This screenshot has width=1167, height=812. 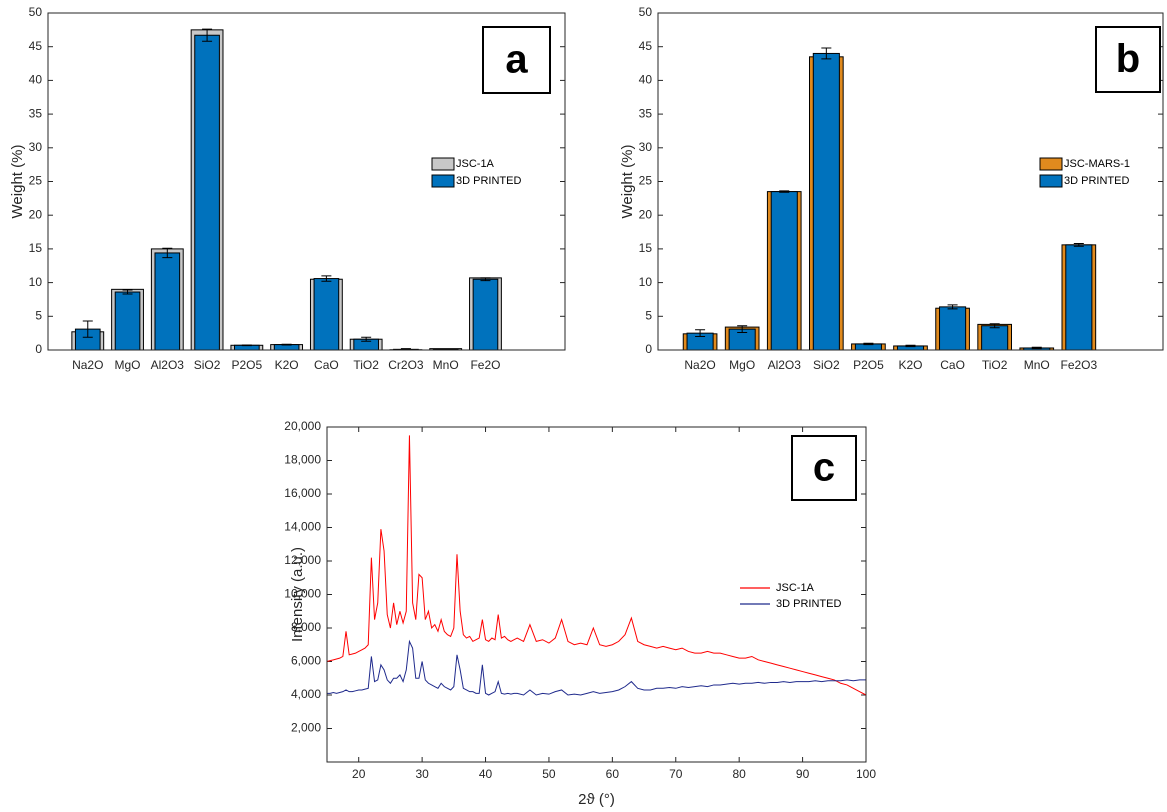 I want to click on y-tick-label: 16,000, so click(x=302, y=493).